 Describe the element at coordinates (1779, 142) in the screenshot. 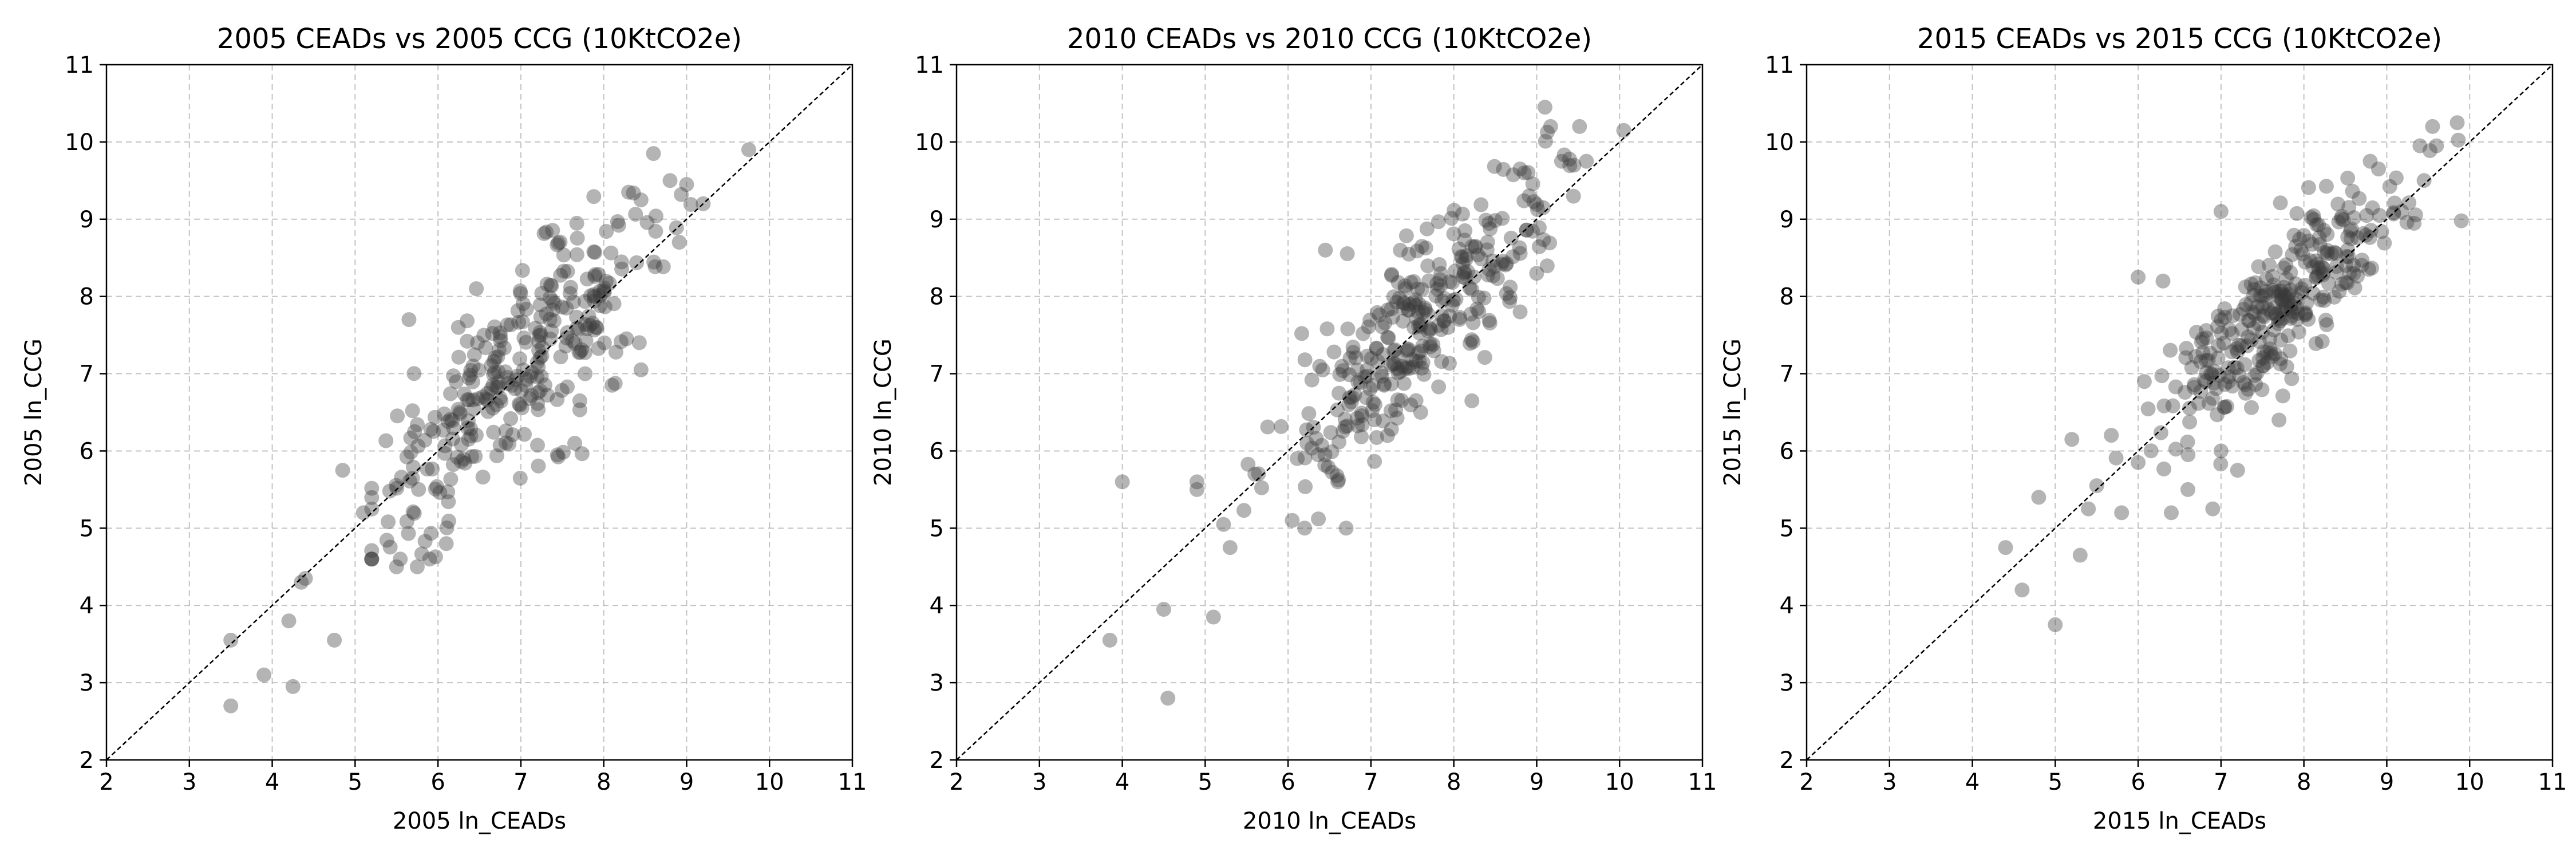

I see `y-tick-label: 10` at that location.